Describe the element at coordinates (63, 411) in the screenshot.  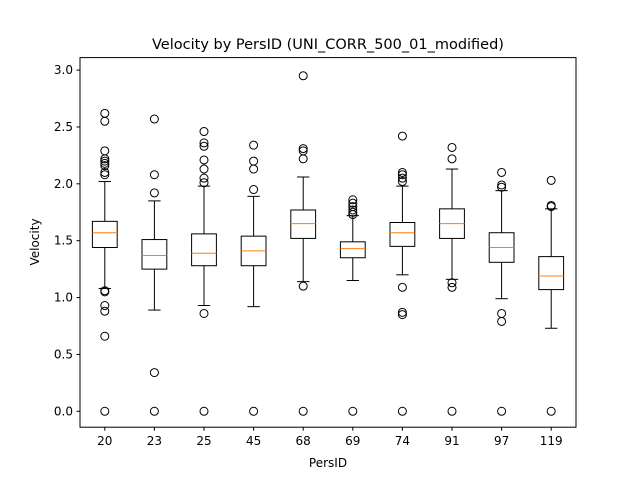
I see `y-tick-label: 0.0` at that location.